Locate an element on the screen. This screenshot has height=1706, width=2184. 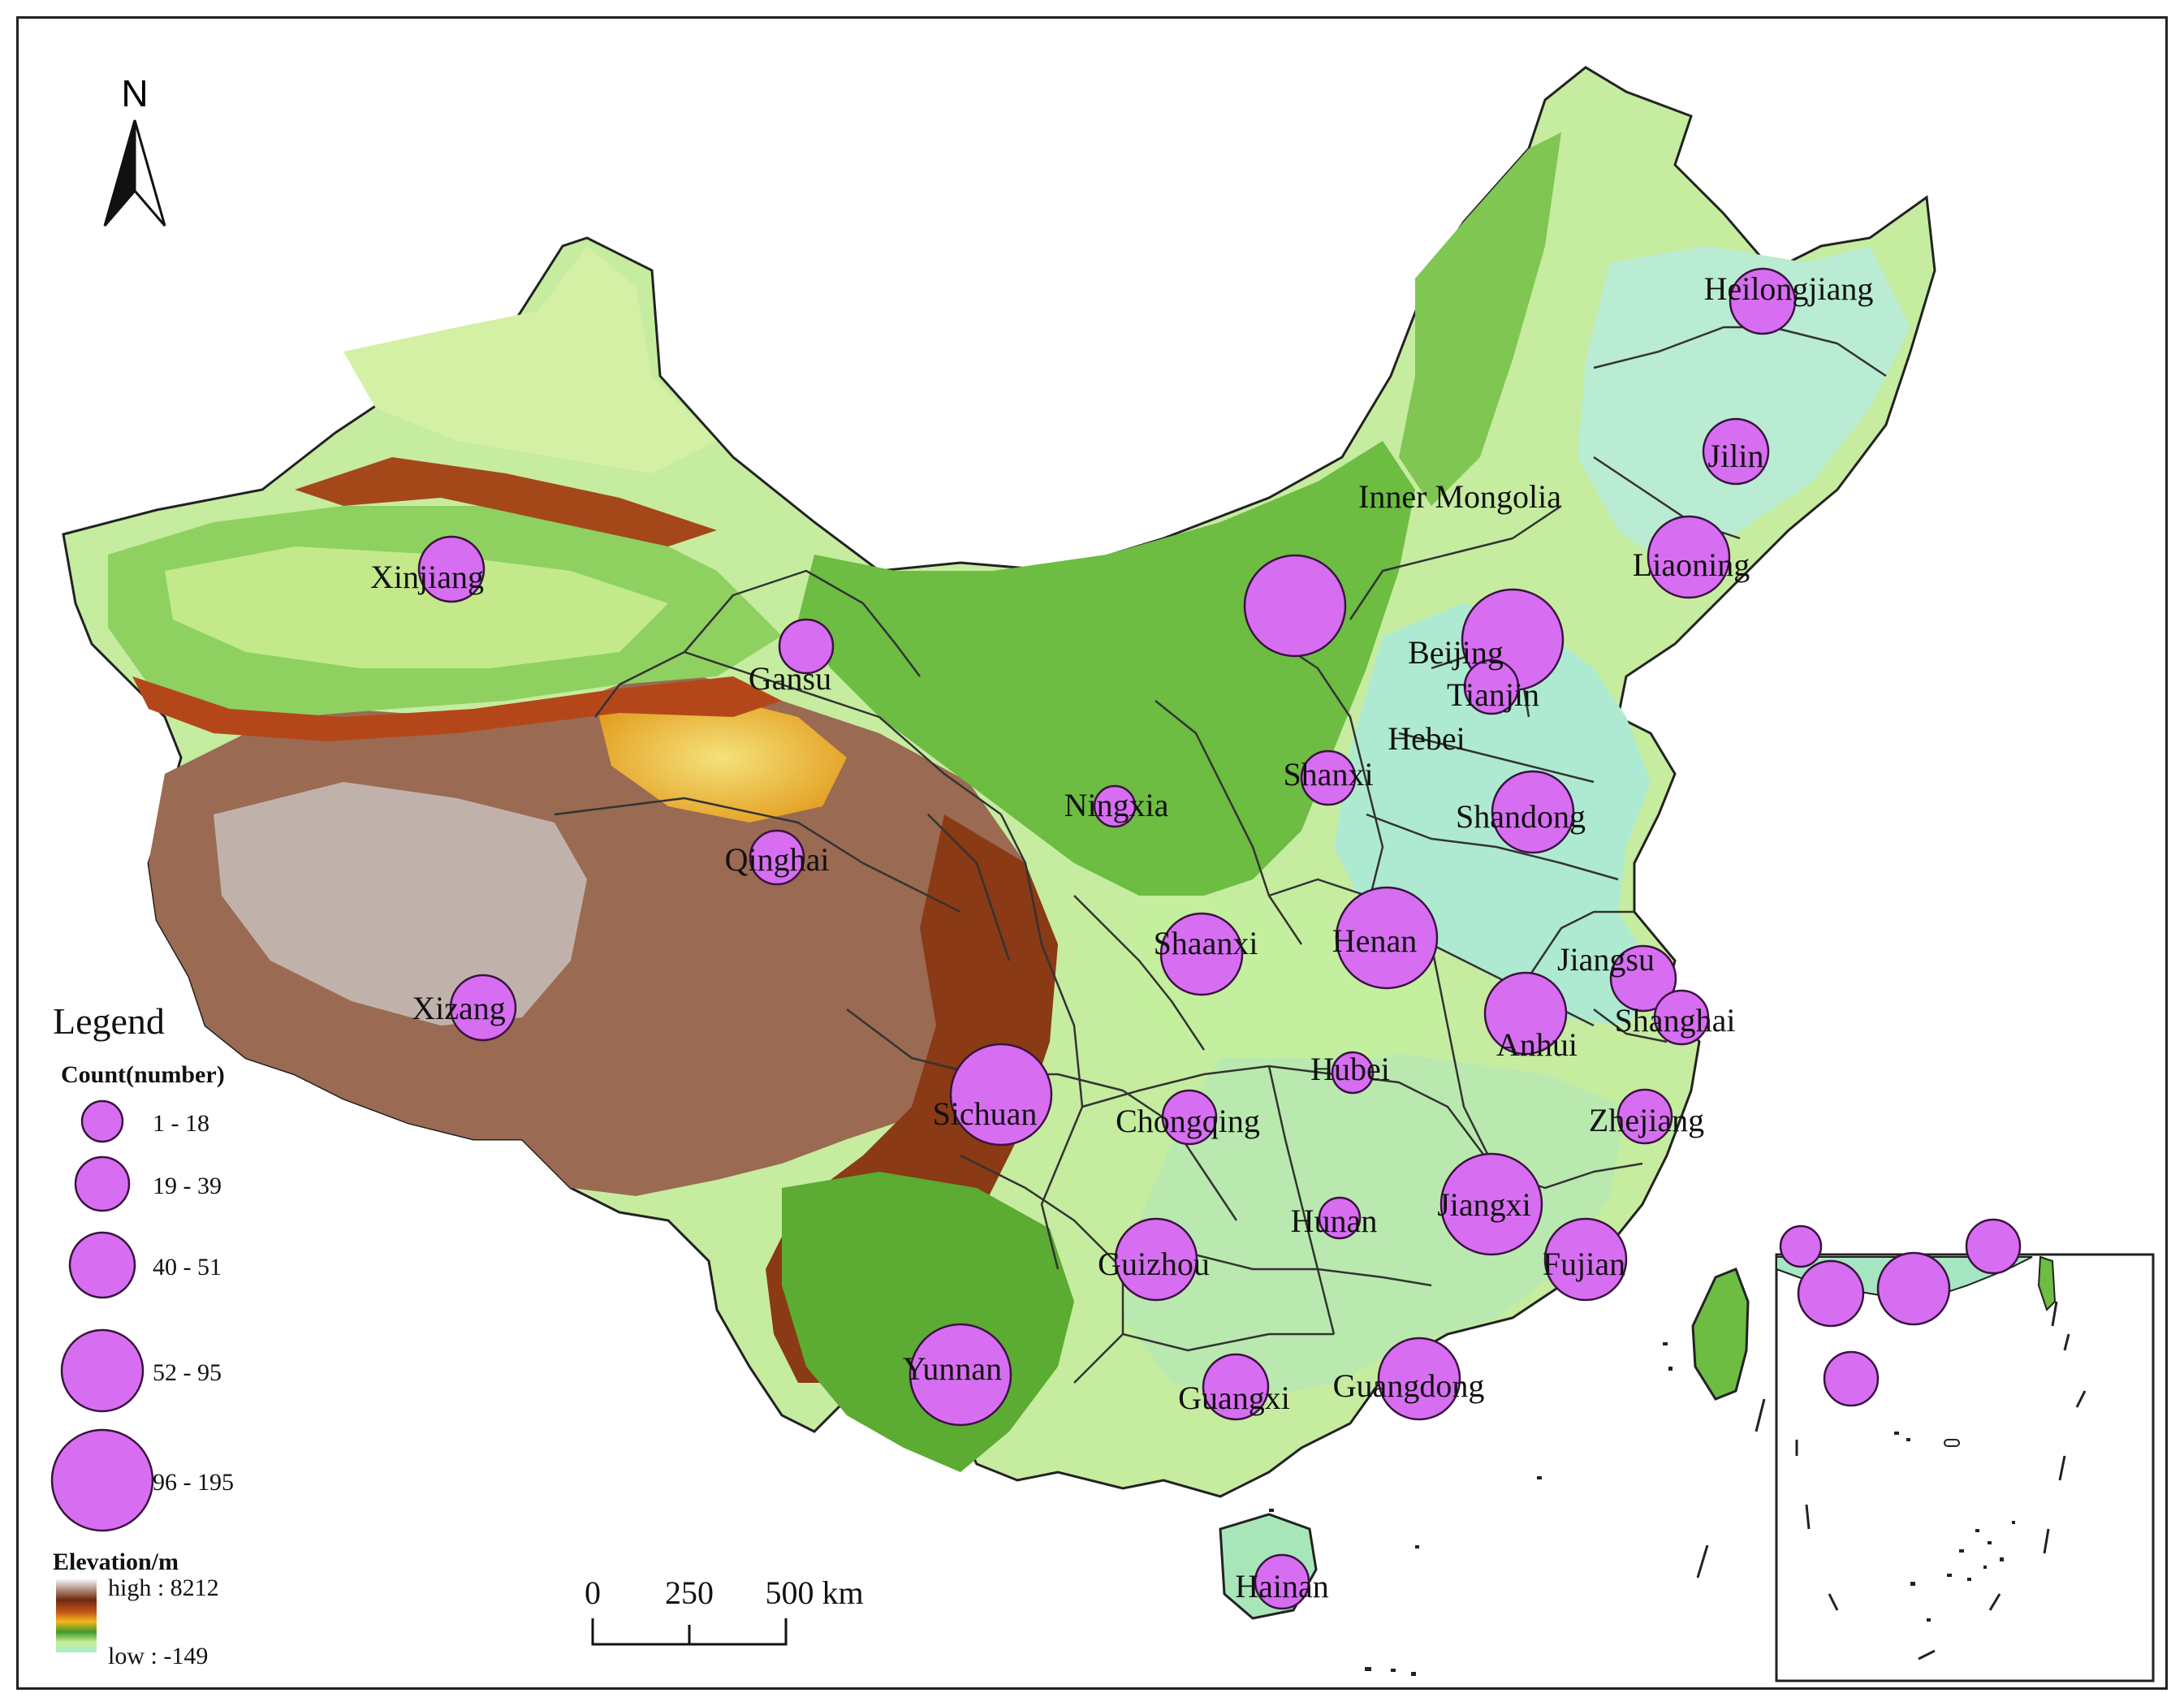
province-label-shaanxi: Shaanxi is located at coordinates (1206, 943).